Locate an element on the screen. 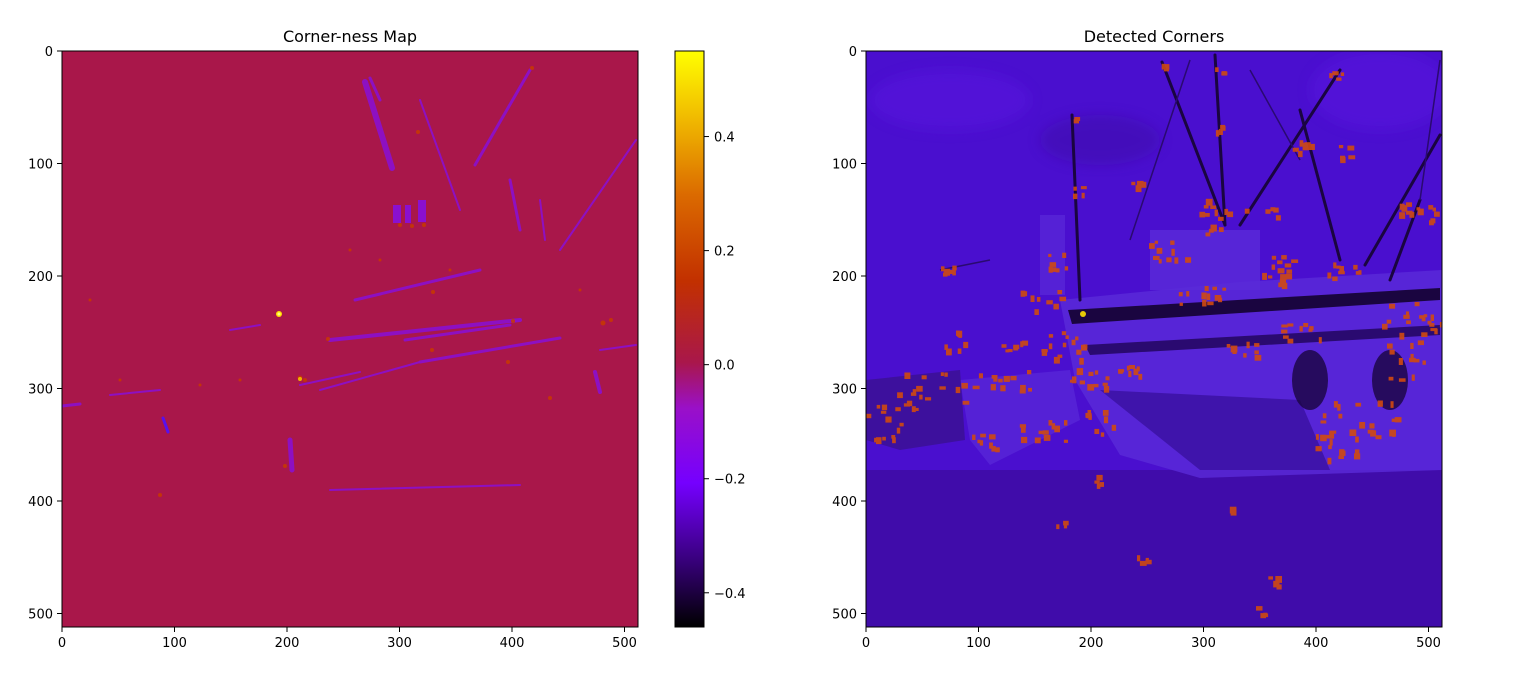 The image size is (1533, 680). detected-y-tick-label: 500 is located at coordinates (844, 615).